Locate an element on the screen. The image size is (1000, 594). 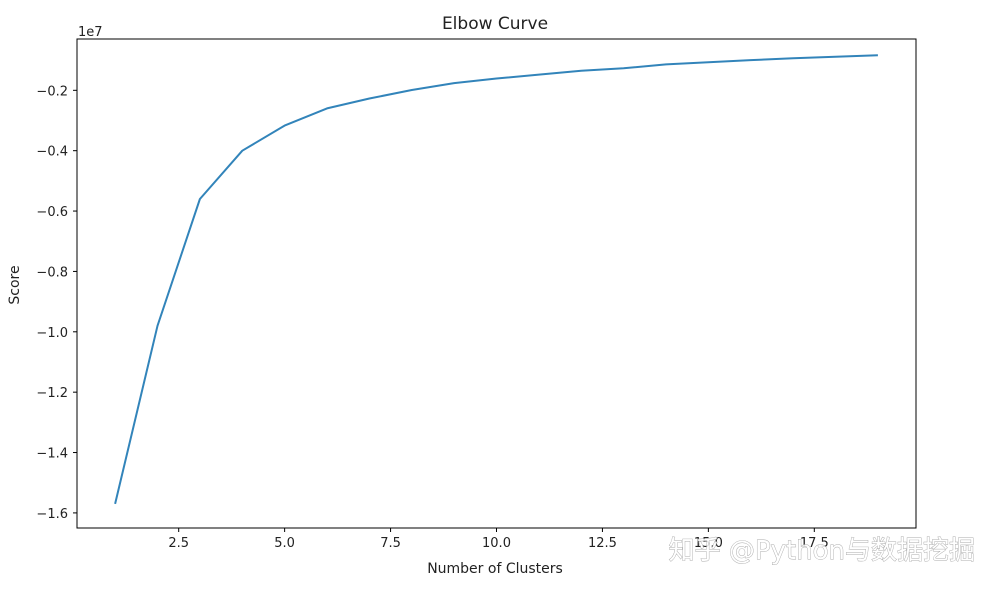
y-tick-label: −1.2 is located at coordinates (52, 393).